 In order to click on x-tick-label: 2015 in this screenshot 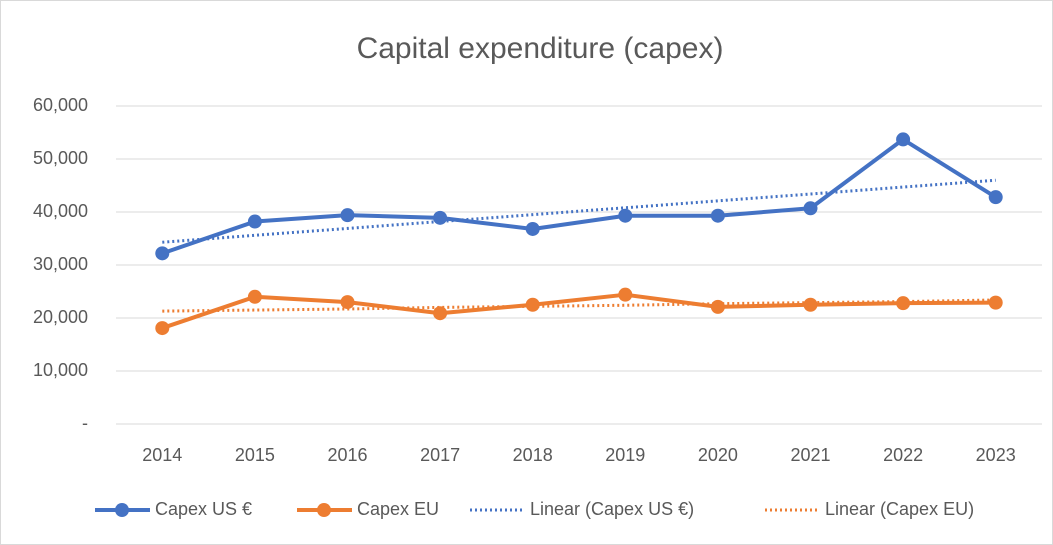, I will do `click(255, 455)`.